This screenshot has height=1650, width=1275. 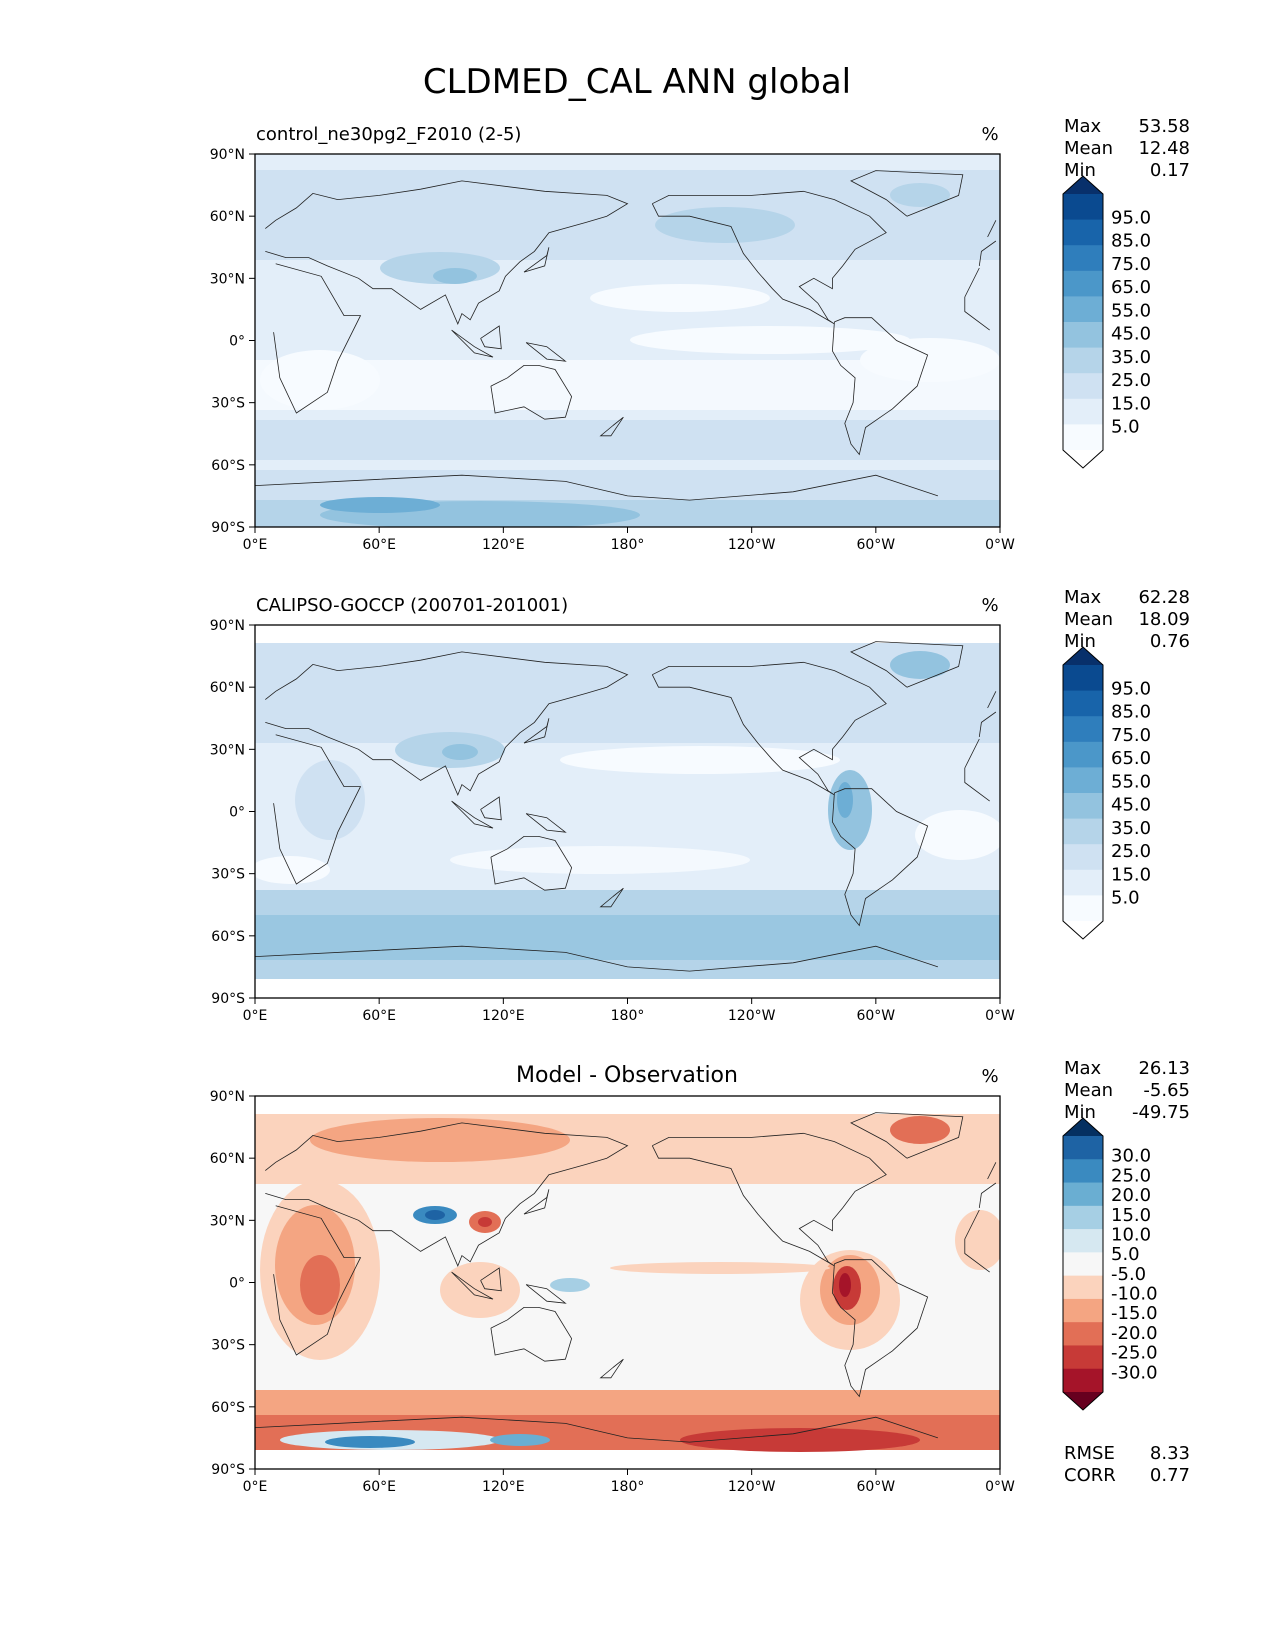 I want to click on panel-title-left: CALIPSO-GOCCP (200701-201001), so click(x=412, y=605).